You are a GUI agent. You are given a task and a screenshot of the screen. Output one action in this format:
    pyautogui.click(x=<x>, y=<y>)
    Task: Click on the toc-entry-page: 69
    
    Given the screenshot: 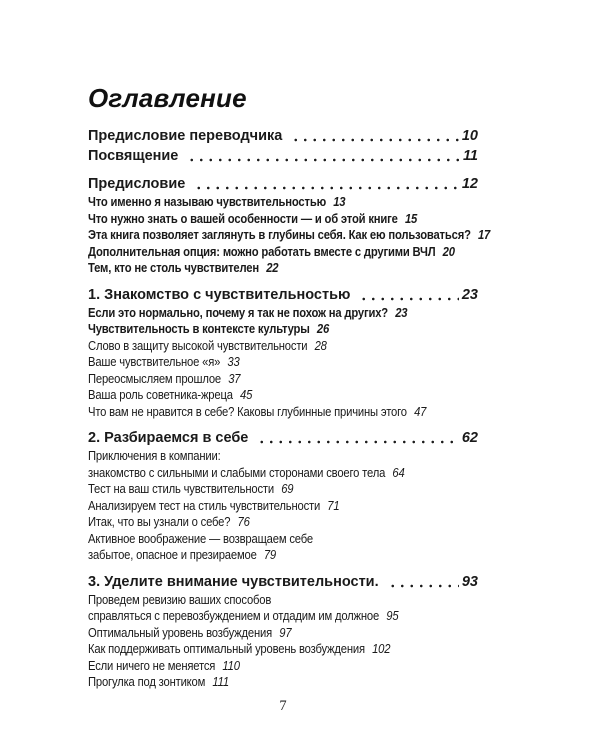 What is the action you would take?
    pyautogui.click(x=287, y=489)
    